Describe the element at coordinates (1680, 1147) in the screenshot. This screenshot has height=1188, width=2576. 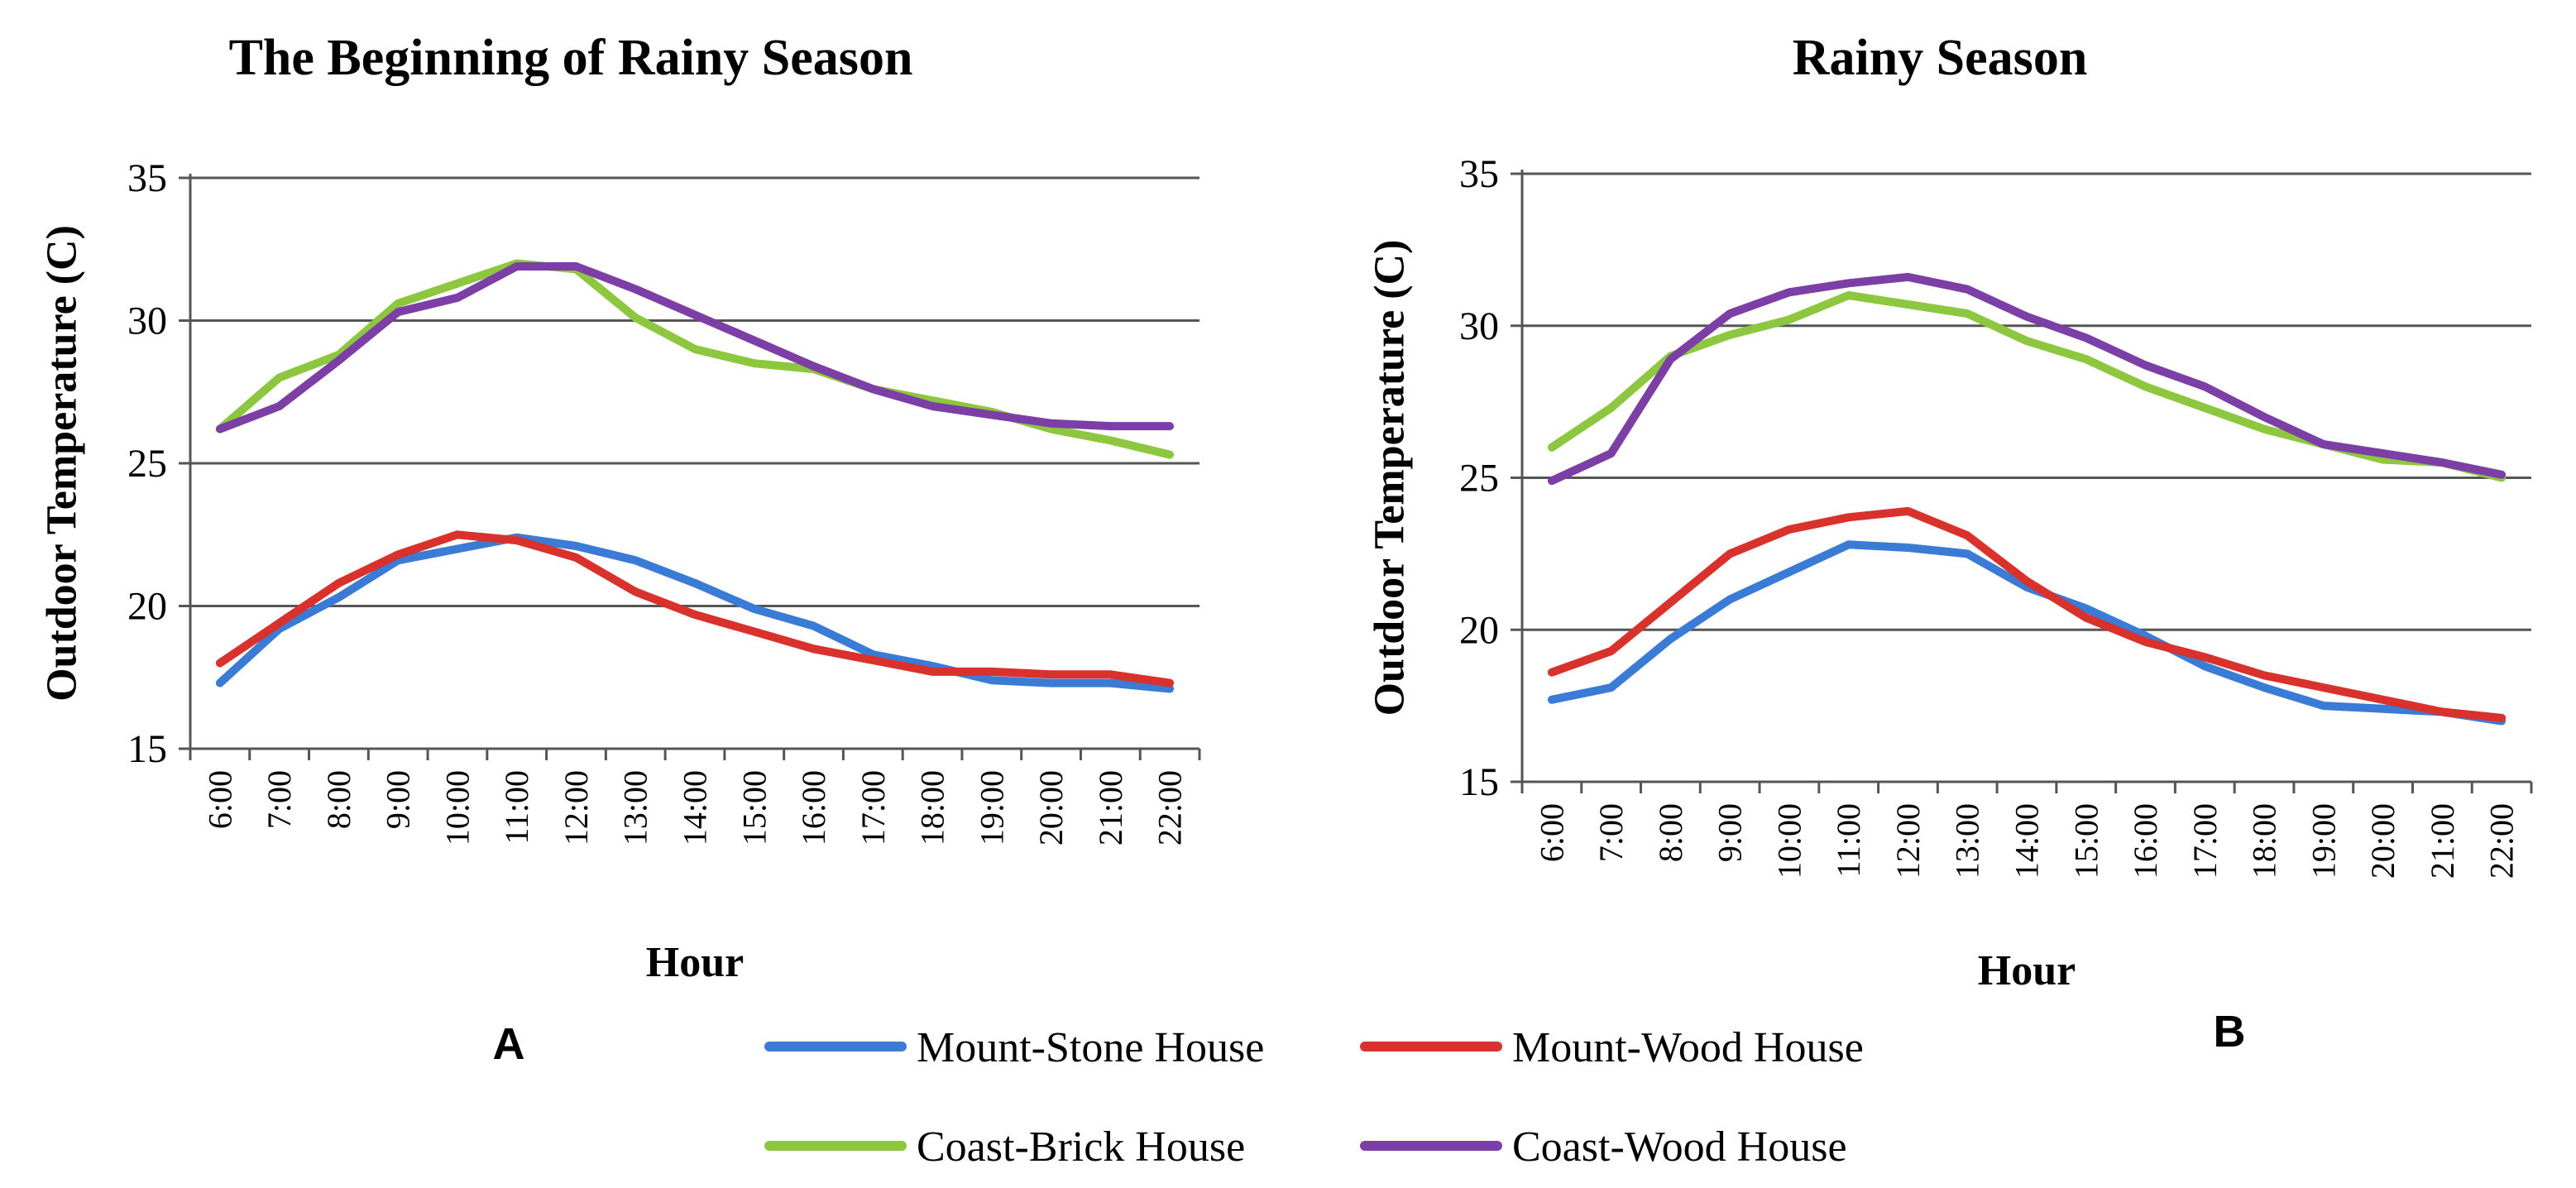
I see `legend-label: Coast-Wood House` at that location.